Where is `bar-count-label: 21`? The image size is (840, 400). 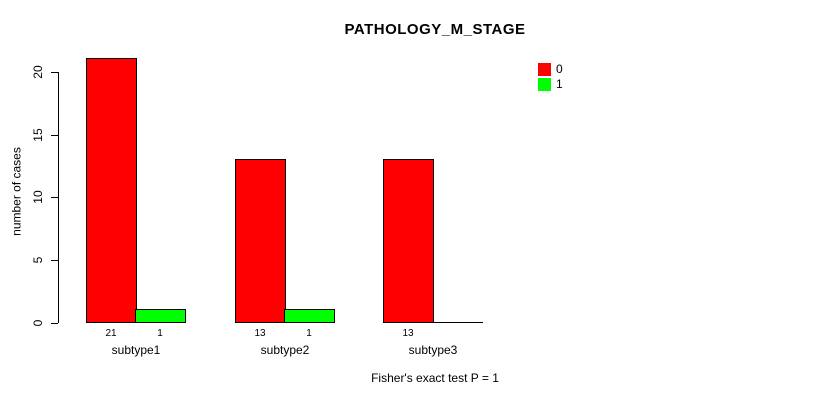 bar-count-label: 21 is located at coordinates (111, 333).